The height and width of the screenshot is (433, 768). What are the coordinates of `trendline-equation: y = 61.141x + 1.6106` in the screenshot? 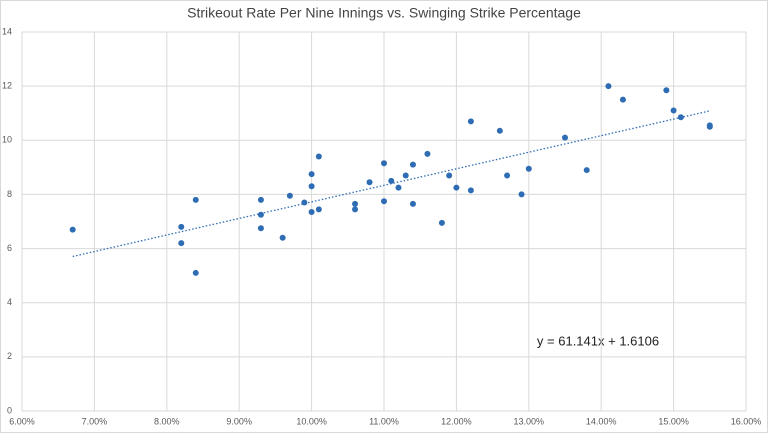 It's located at (598, 340).